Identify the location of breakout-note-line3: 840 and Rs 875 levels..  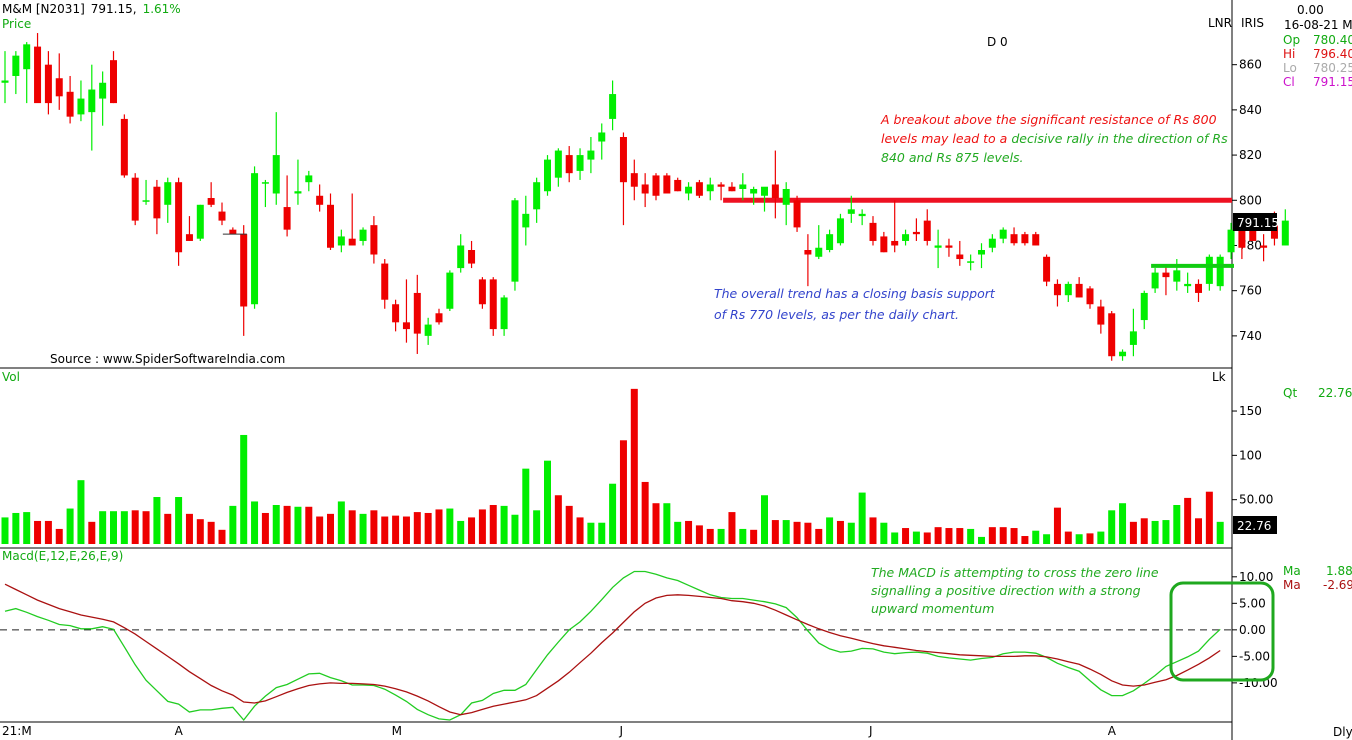
(952, 157).